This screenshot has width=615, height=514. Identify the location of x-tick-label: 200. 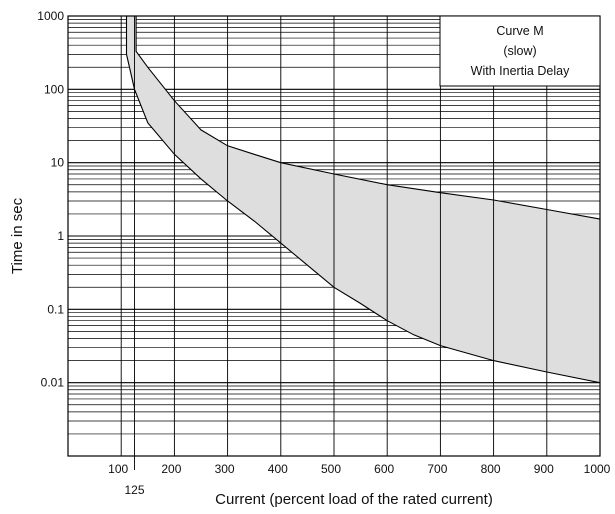
(171, 469).